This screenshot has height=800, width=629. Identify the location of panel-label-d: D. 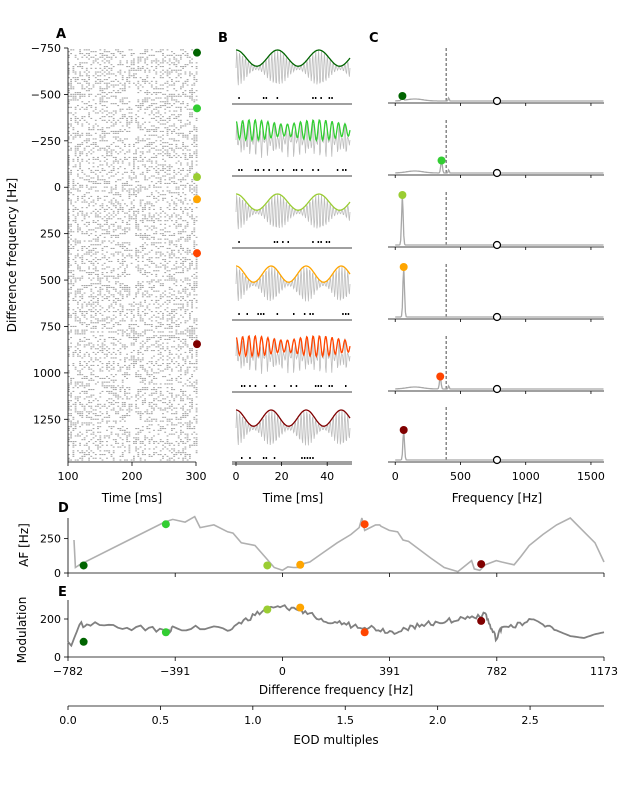
(63, 508).